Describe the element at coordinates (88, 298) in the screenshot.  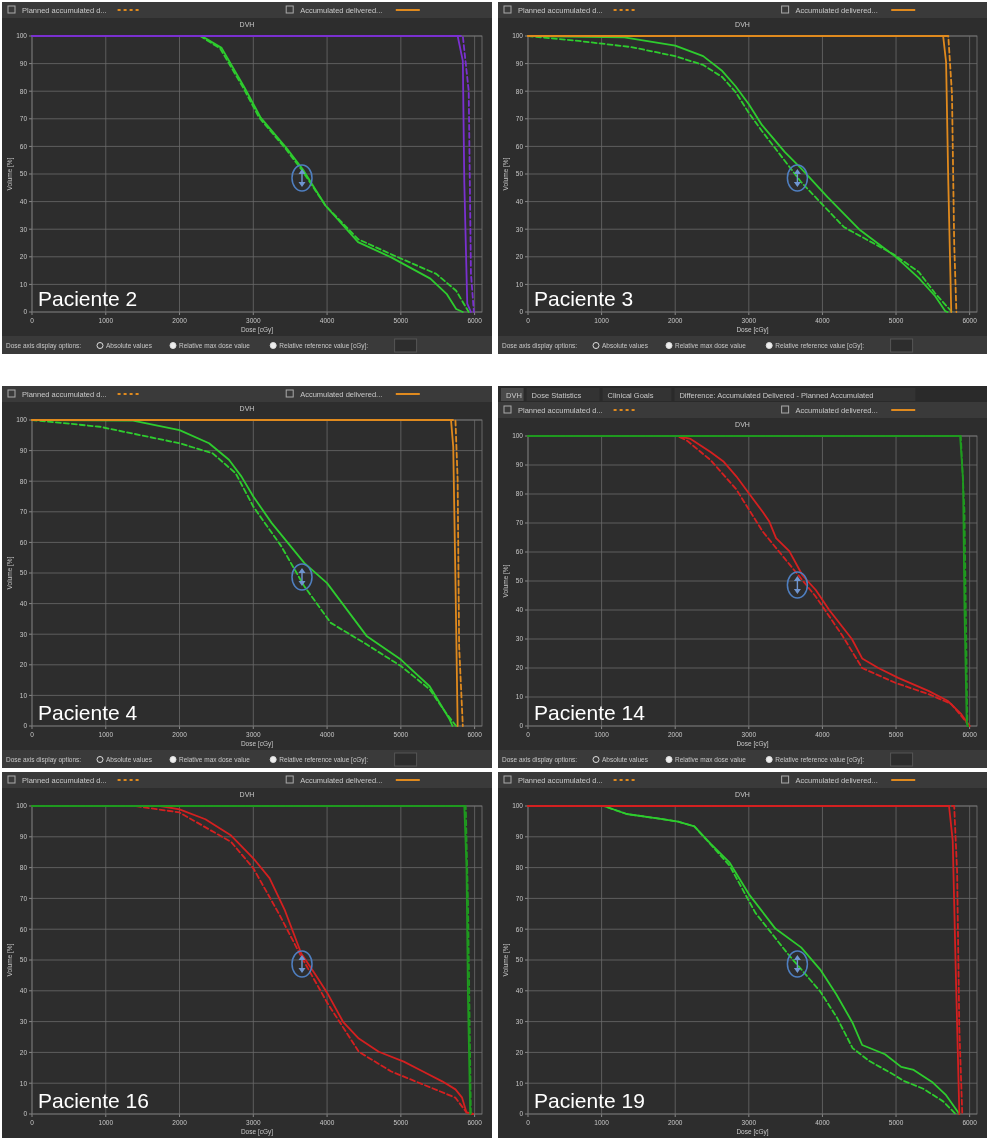
I see `annotation: Paciente 2` at that location.